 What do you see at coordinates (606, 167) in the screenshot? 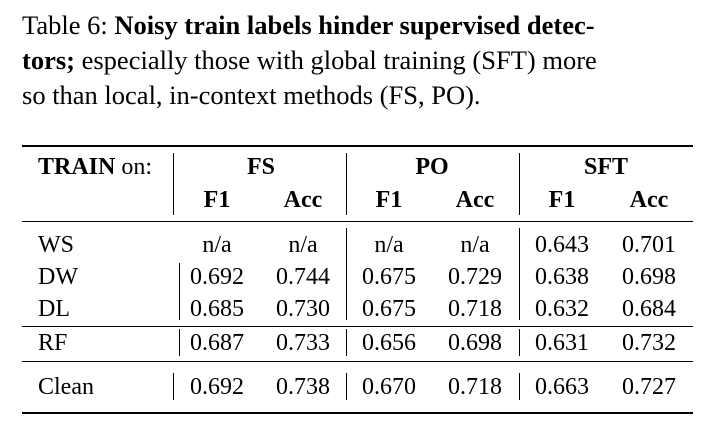
I see `group-header-sft: SFT` at bounding box center [606, 167].